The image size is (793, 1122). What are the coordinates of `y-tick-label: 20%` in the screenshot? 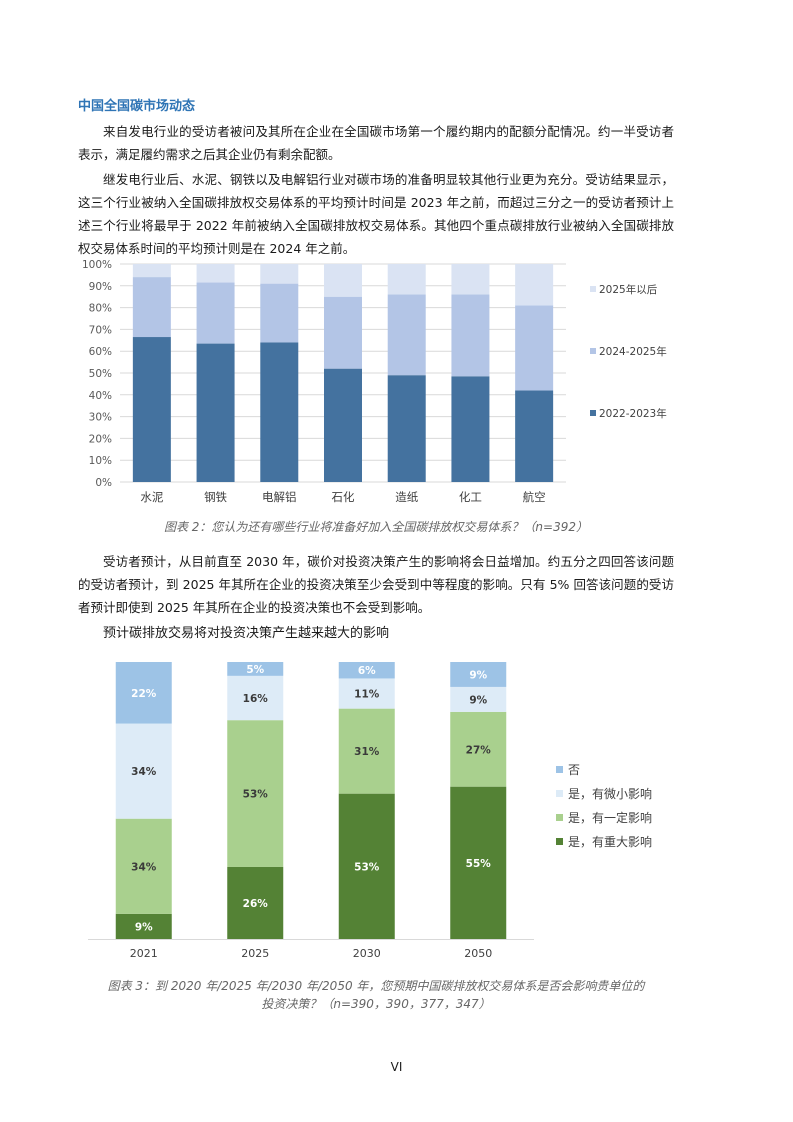 It's located at (100, 439).